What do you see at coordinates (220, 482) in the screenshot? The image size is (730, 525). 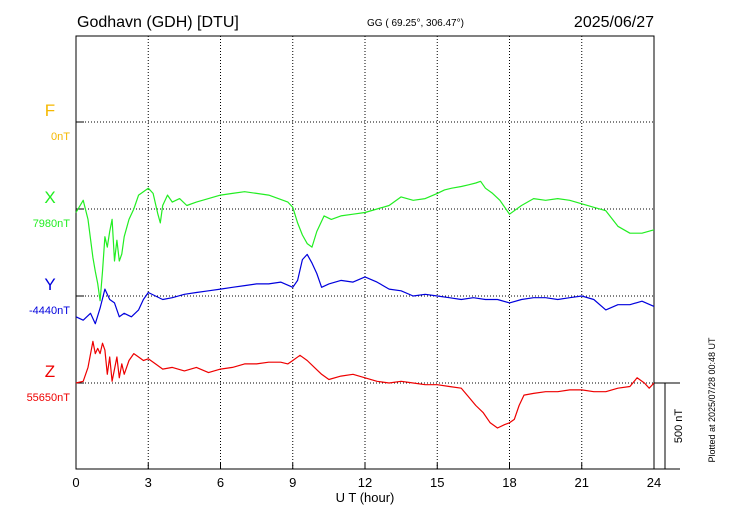 I see `x-tick-label-6: 6` at bounding box center [220, 482].